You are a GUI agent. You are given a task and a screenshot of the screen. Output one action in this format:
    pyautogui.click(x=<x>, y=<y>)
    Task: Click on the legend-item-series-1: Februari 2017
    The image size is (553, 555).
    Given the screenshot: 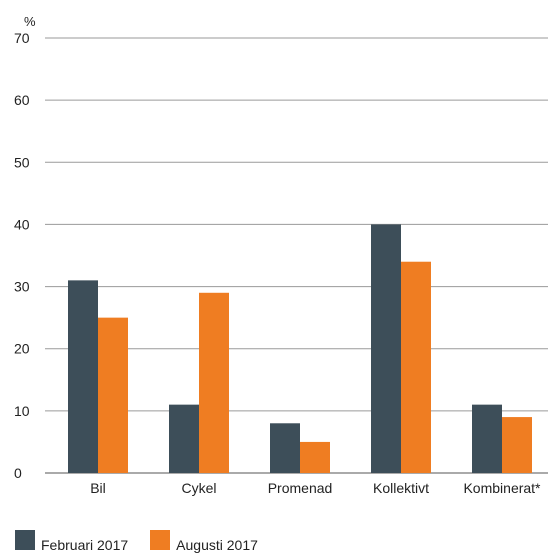 What is the action you would take?
    pyautogui.click(x=71, y=541)
    